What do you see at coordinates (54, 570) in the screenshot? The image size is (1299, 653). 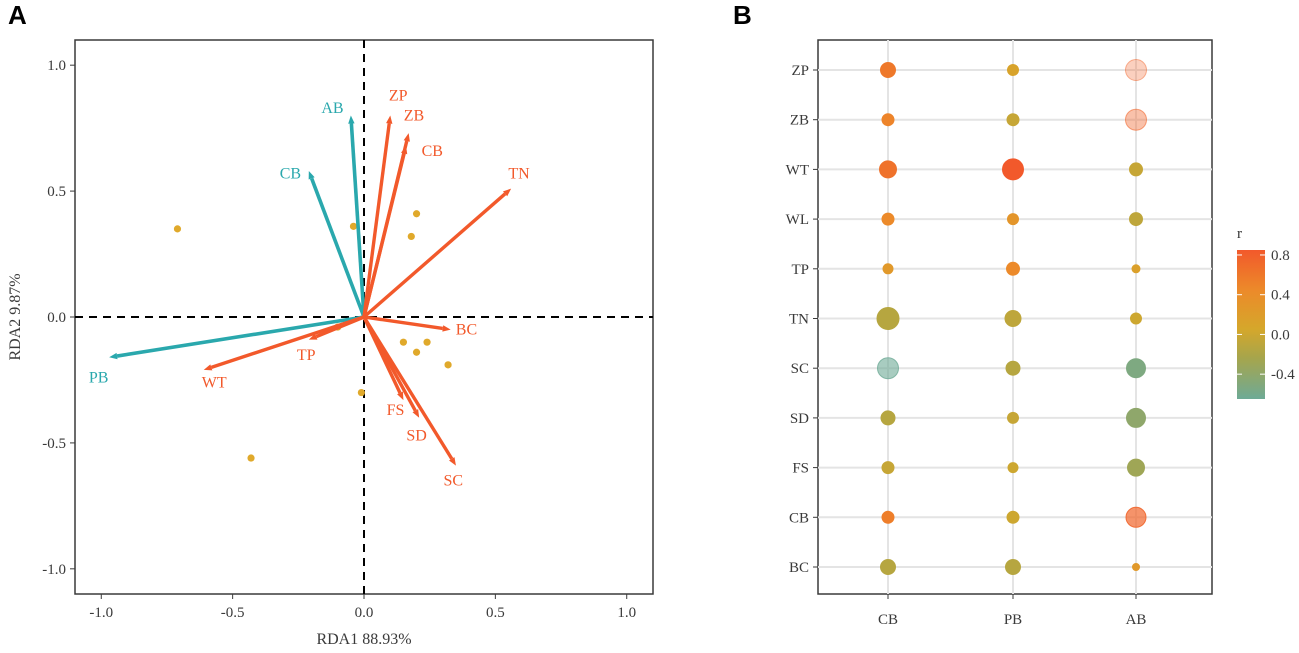 I see `y-tick-label: -1.0` at bounding box center [54, 570].